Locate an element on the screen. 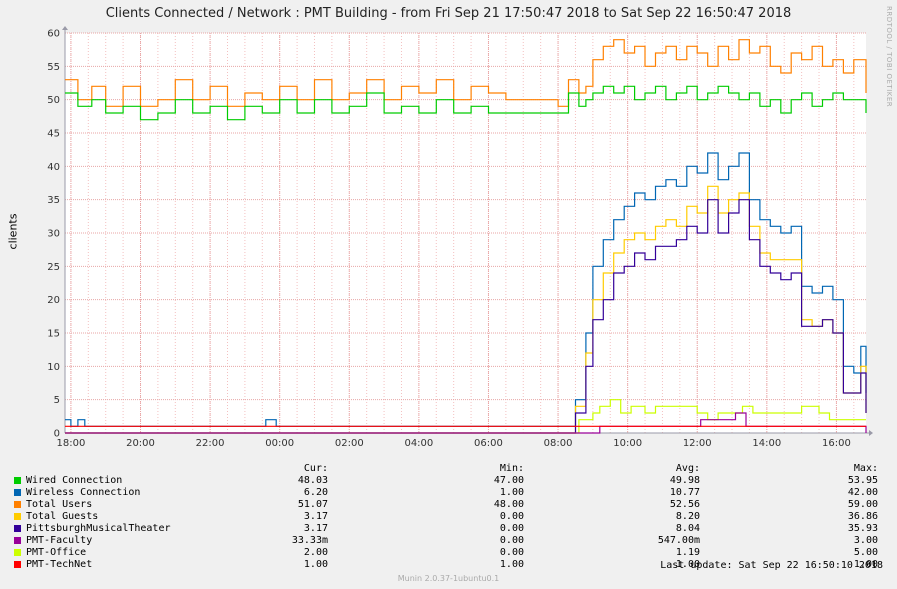  legend-header-avg: Avg: is located at coordinates (687, 468).